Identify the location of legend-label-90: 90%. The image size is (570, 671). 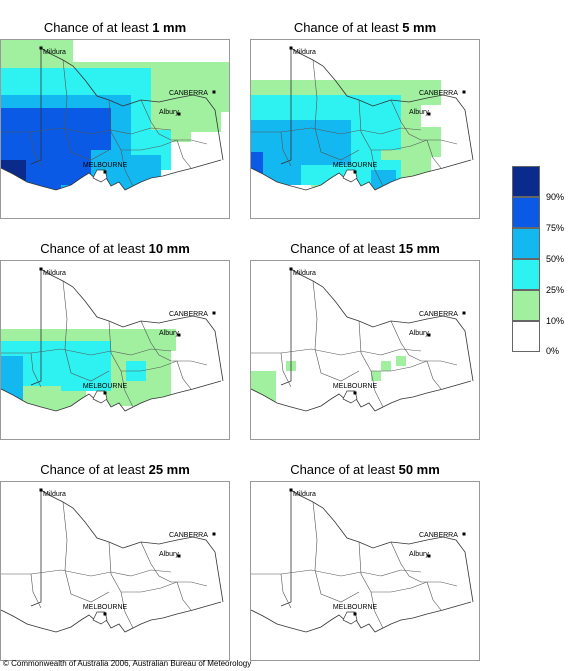
(555, 197).